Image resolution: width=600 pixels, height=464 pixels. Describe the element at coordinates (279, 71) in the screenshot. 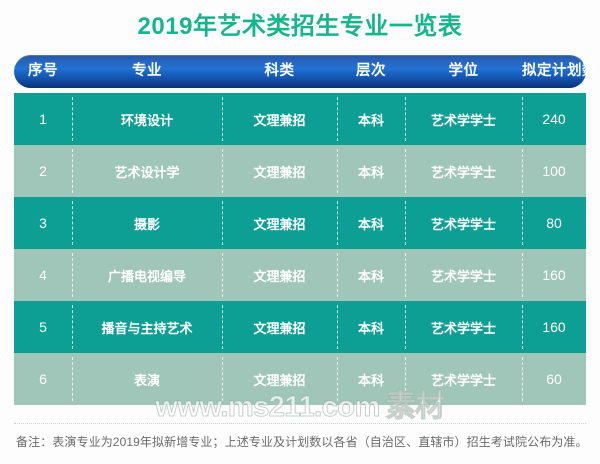

I see `column-header-subject: 科类` at that location.